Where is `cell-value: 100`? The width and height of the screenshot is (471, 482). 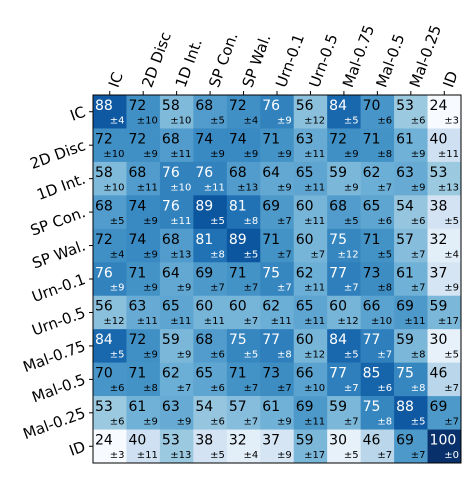
cell-value: 100 is located at coordinates (443, 441).